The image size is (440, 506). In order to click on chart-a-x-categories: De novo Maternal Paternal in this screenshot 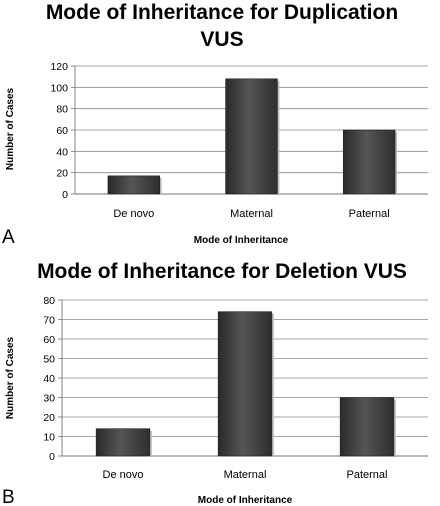, I will do `click(251, 214)`.